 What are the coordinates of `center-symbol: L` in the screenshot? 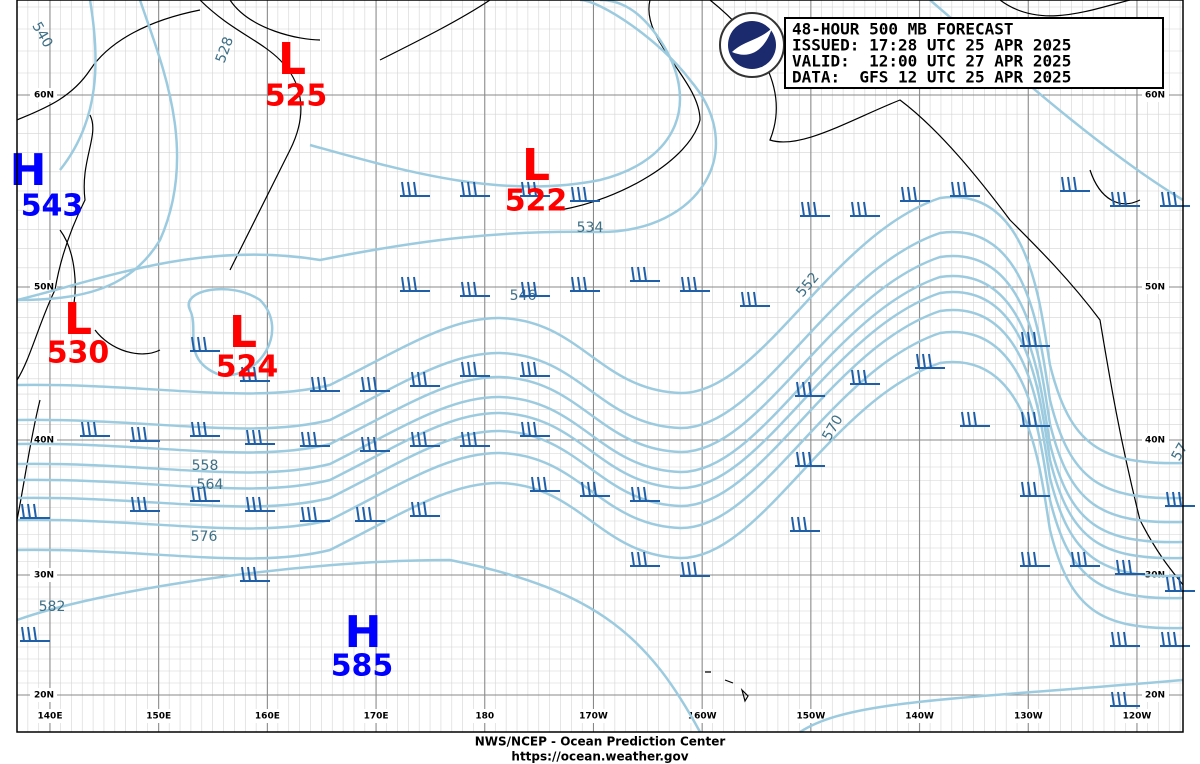 It's located at (536, 165).